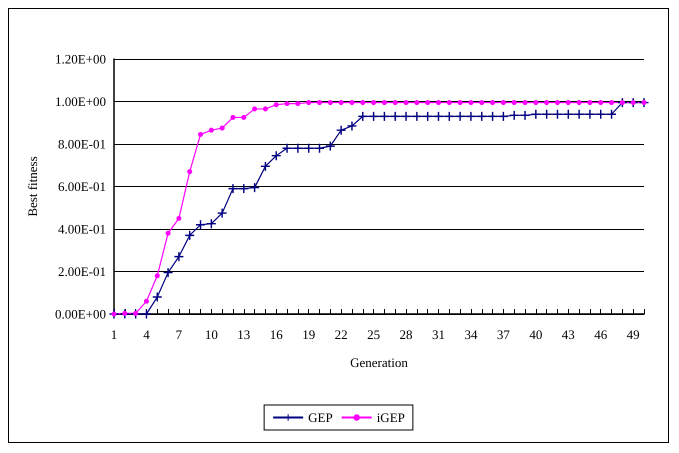  I want to click on y-tick-label: 4.00E-01, so click(82, 229).